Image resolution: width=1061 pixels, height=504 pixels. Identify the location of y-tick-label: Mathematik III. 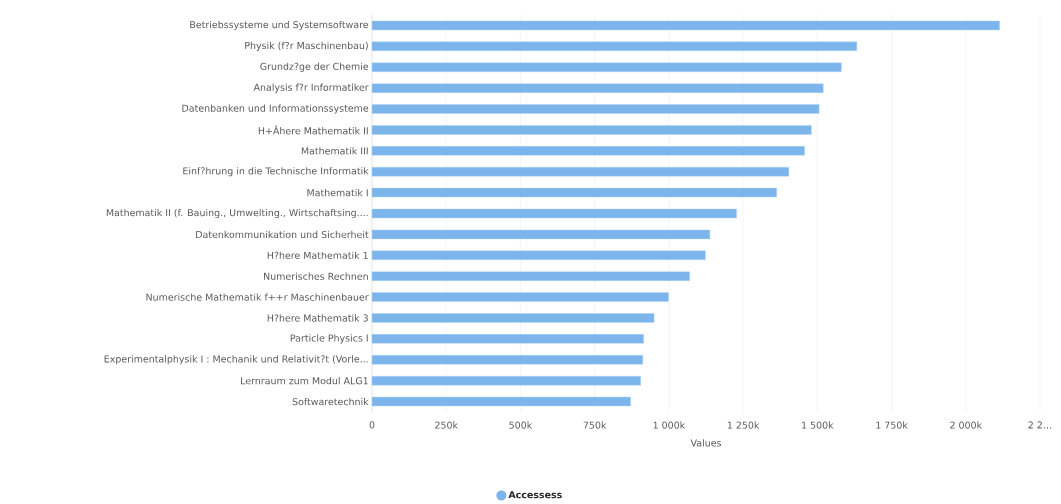
(334, 151).